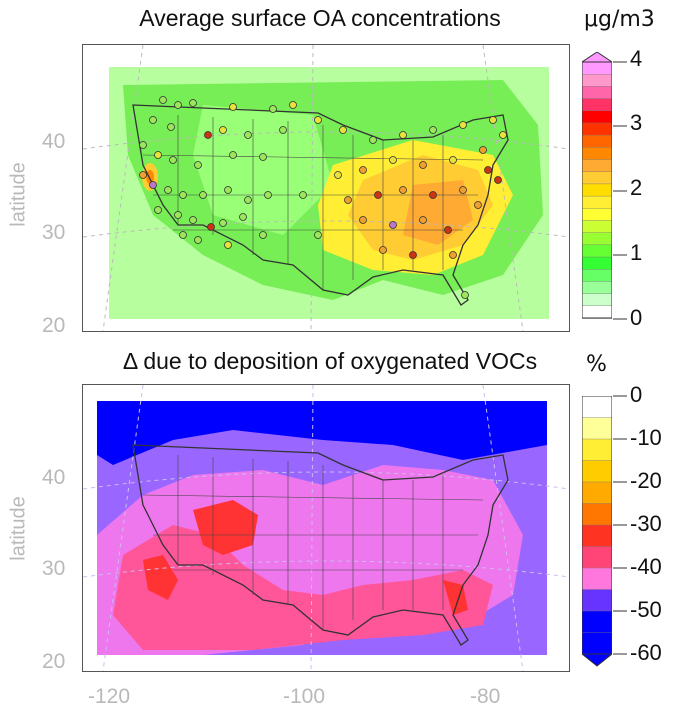  Describe the element at coordinates (485, 696) in the screenshot. I see `lon-tick-80: -80` at that location.